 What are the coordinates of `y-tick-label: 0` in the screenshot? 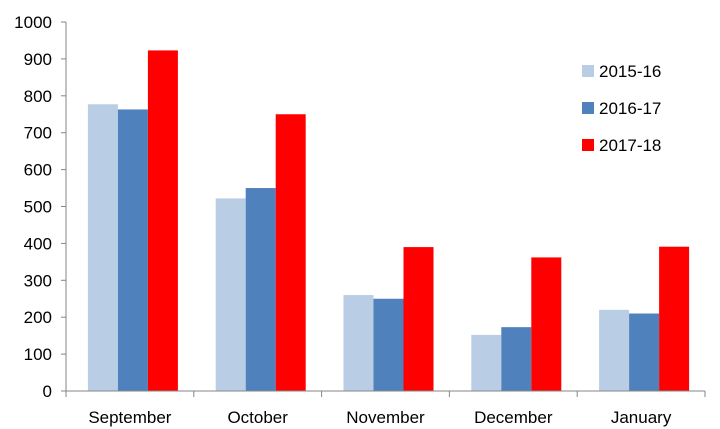 It's located at (47, 391).